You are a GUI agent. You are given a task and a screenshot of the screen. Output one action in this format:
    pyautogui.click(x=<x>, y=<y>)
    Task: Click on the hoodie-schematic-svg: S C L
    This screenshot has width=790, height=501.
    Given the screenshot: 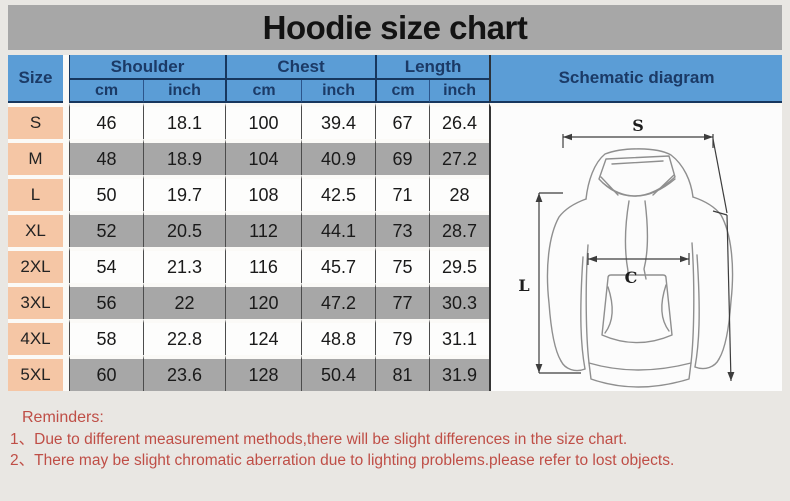 What is the action you would take?
    pyautogui.click(x=626, y=252)
    